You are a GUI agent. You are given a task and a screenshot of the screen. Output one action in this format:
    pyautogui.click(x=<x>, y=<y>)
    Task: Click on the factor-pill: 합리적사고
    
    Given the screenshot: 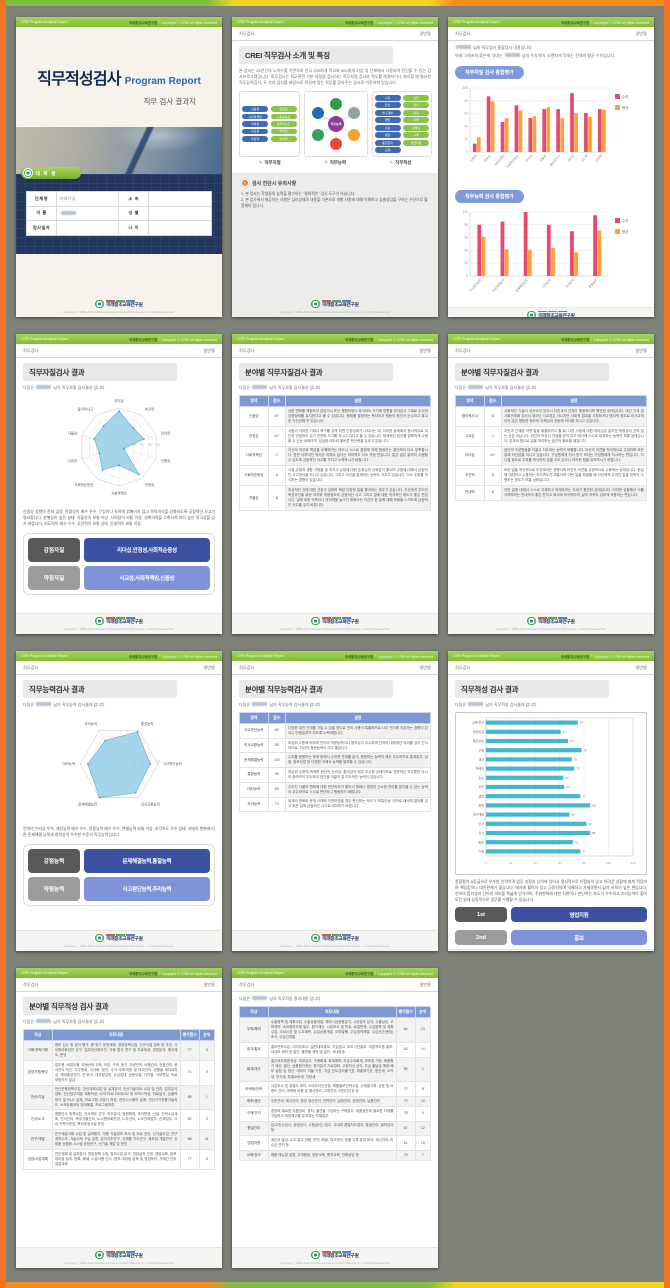 What is the action you would take?
    pyautogui.click(x=283, y=124)
    